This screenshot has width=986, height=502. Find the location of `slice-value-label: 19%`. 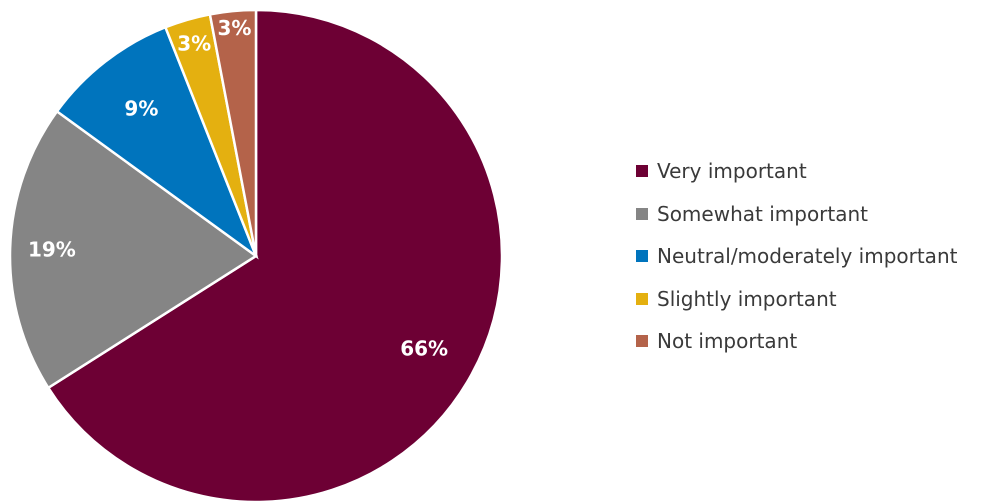

slice-value-label: 19% is located at coordinates (52, 250).